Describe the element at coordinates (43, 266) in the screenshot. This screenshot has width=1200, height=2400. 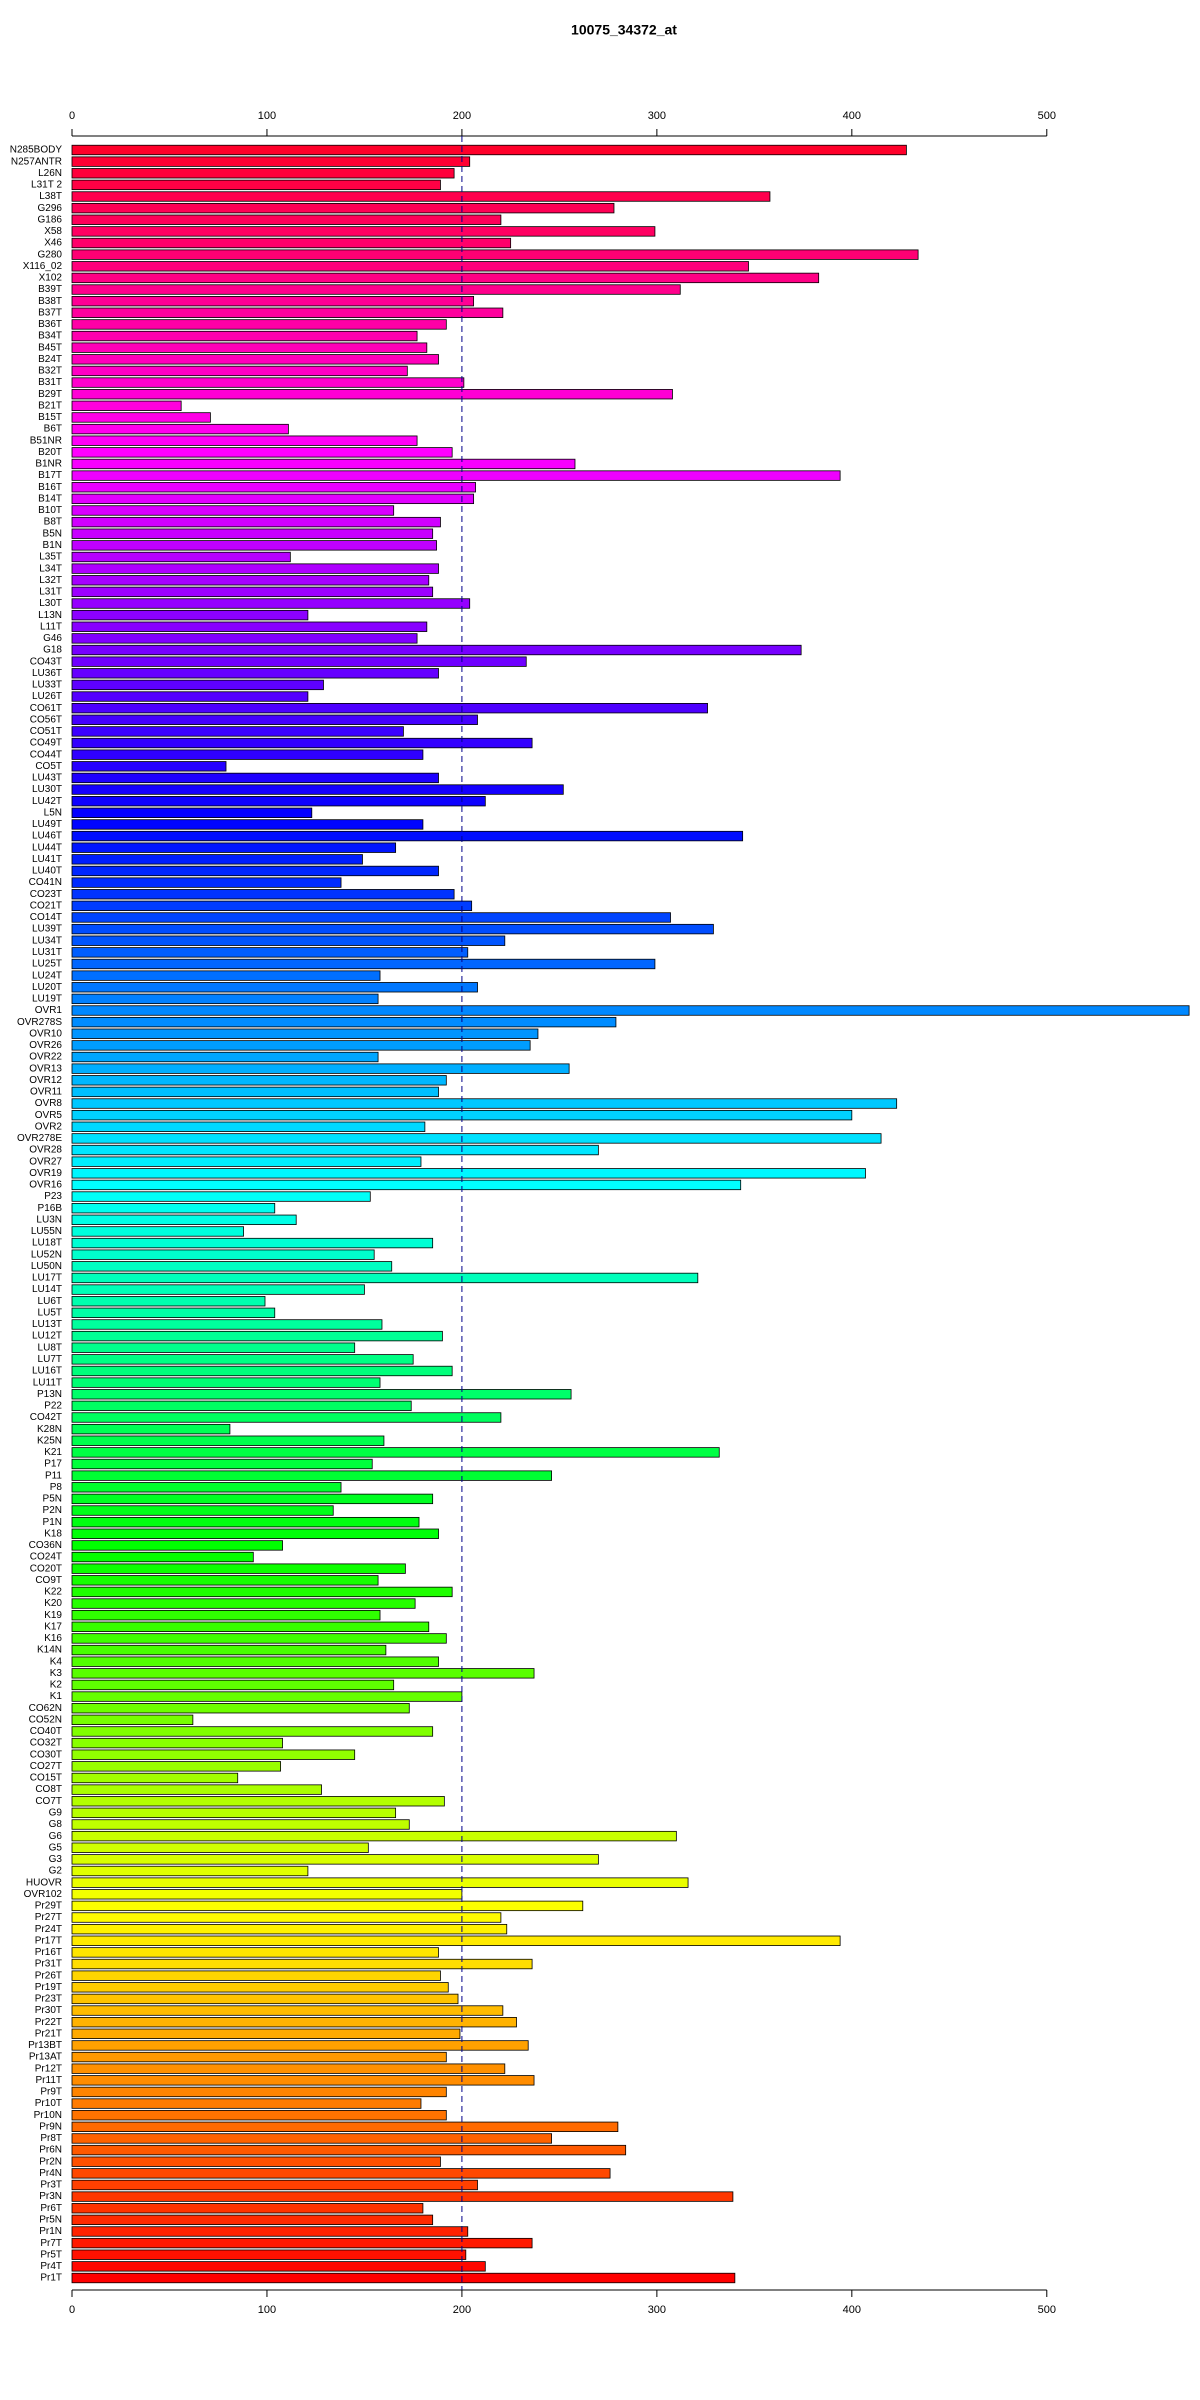
I see `y-tick-label: X116_02` at that location.